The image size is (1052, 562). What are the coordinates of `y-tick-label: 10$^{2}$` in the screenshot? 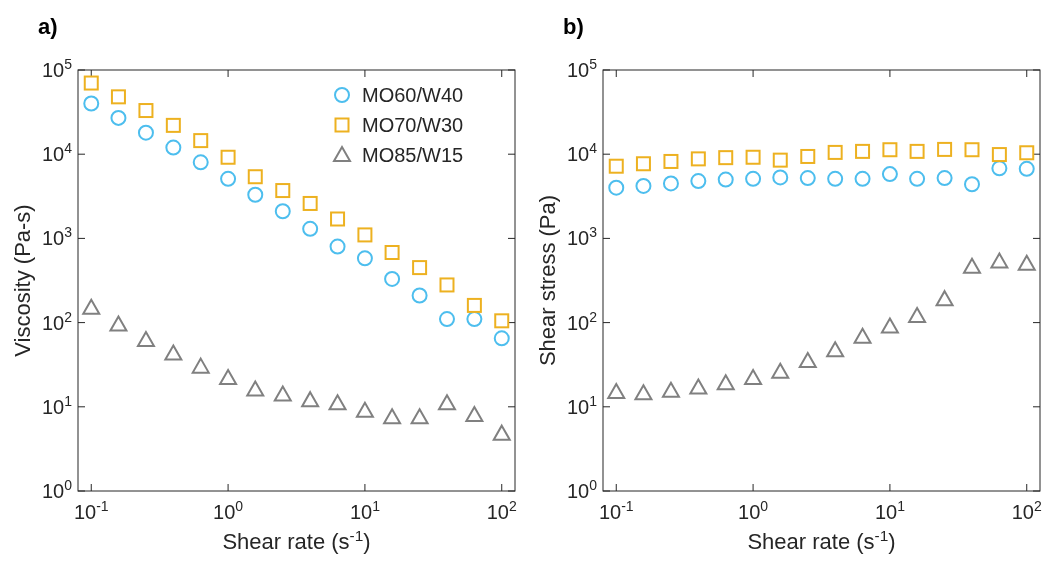 It's located at (57, 321).